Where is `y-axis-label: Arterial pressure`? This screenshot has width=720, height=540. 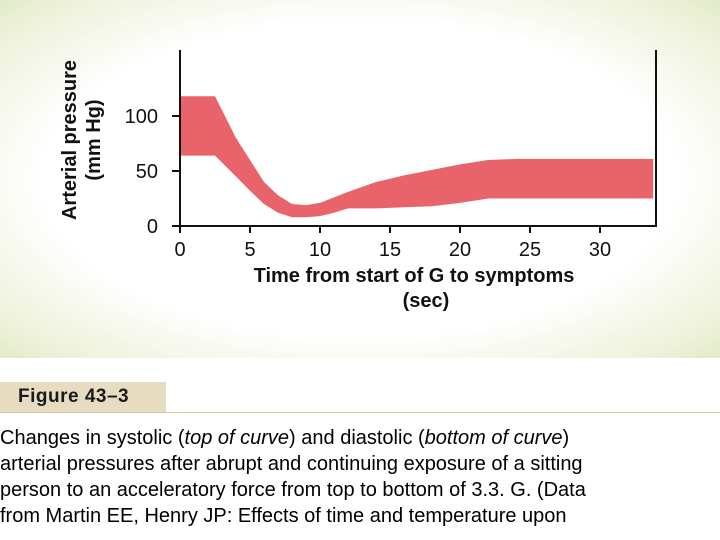
y-axis-label: Arterial pressure is located at coordinates (70, 140).